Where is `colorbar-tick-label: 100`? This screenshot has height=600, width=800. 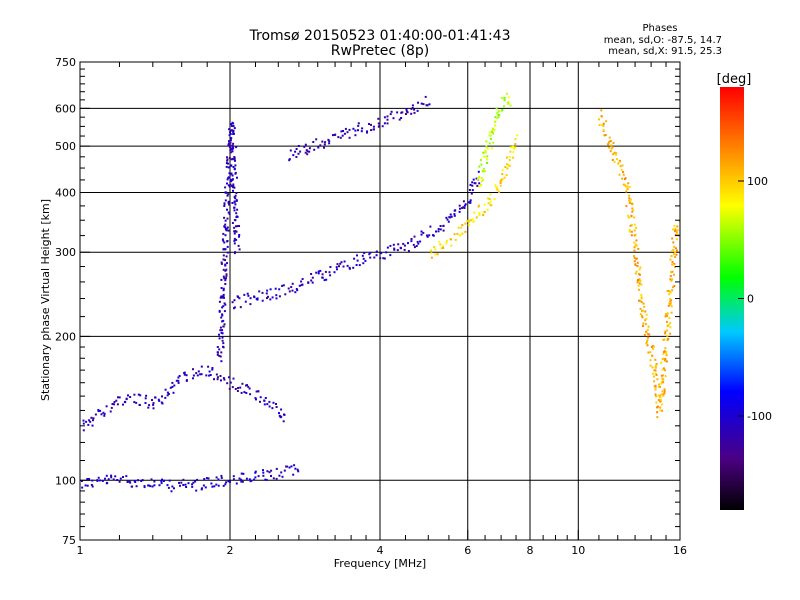
colorbar-tick-label: 100 is located at coordinates (757, 181).